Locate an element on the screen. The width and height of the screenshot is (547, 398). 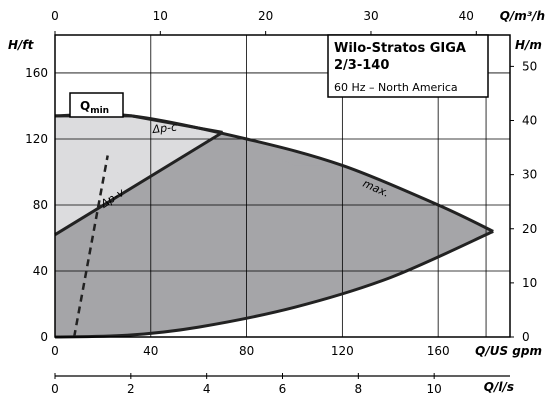
qmin-label-main: Q is located at coordinates (85, 106).